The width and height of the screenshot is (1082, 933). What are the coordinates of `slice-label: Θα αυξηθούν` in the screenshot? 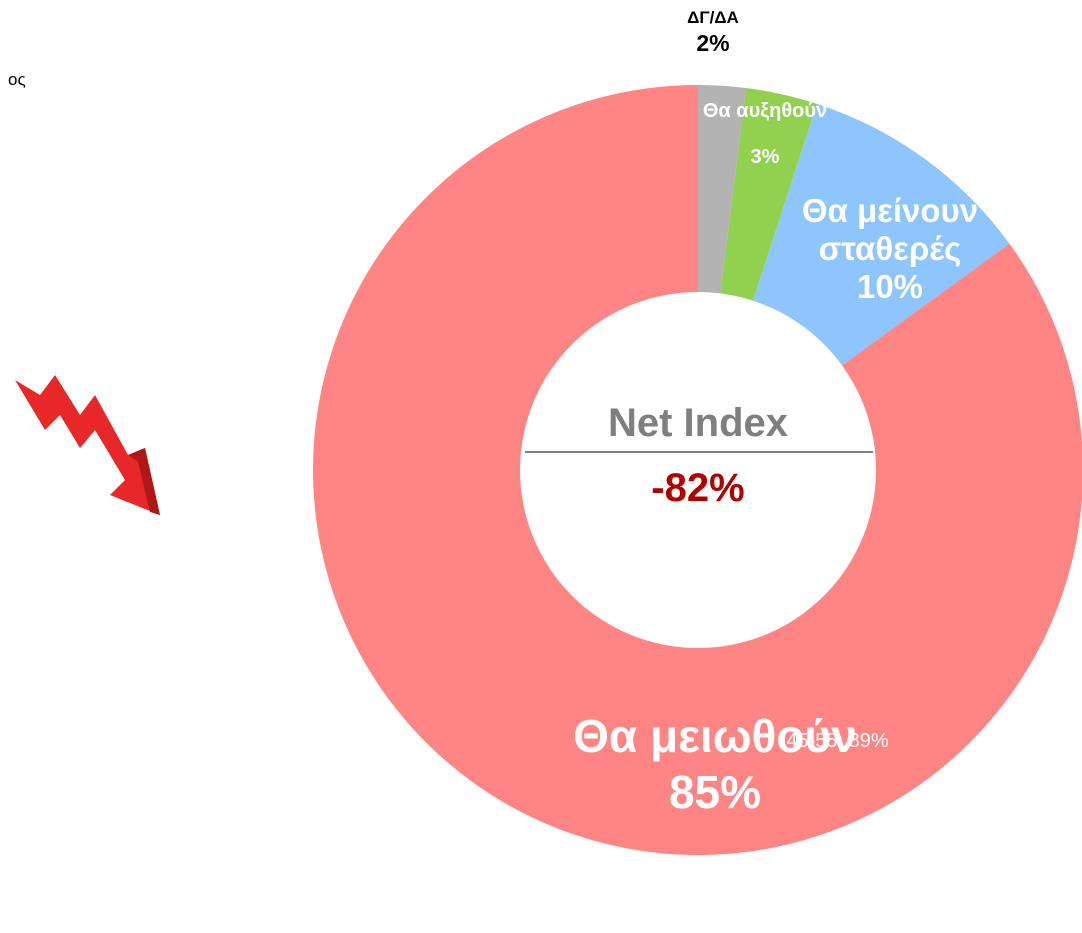 It's located at (765, 111).